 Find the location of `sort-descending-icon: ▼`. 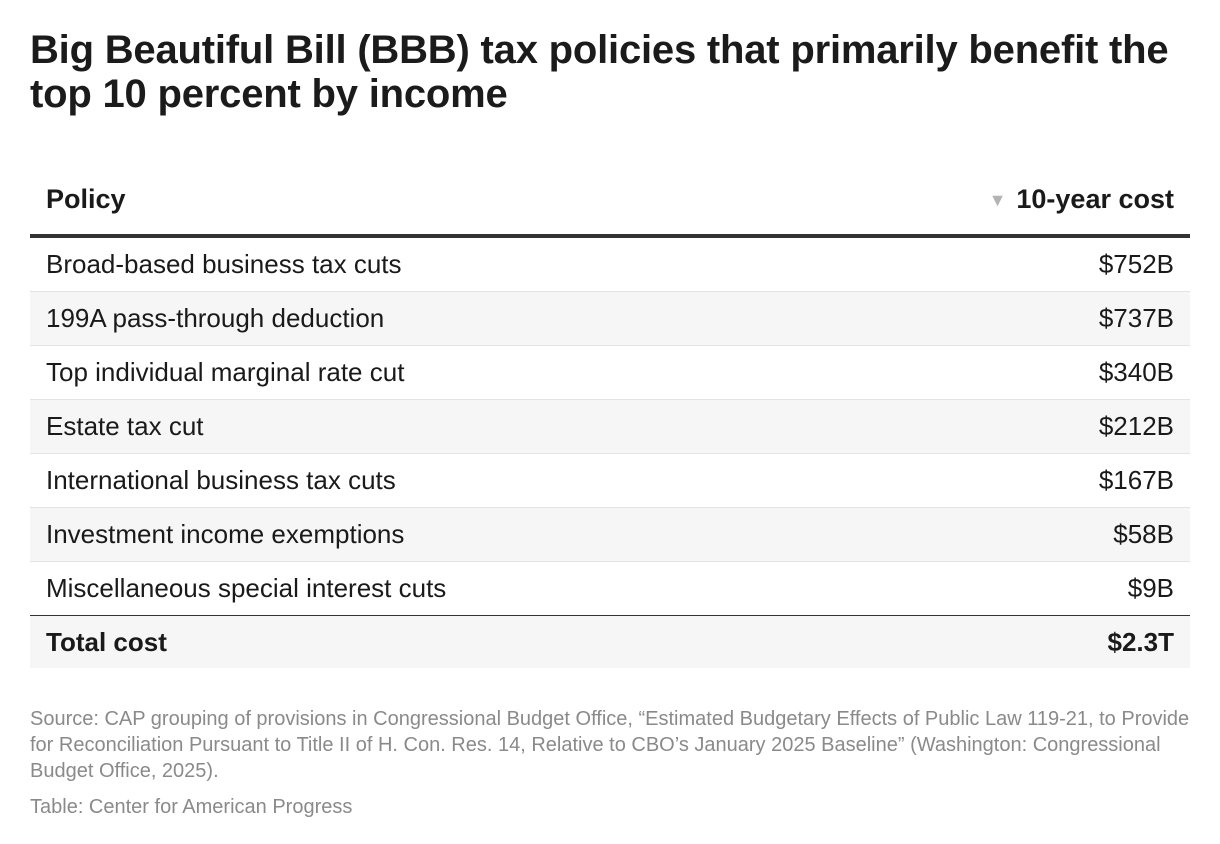

sort-descending-icon: ▼ is located at coordinates (997, 199).